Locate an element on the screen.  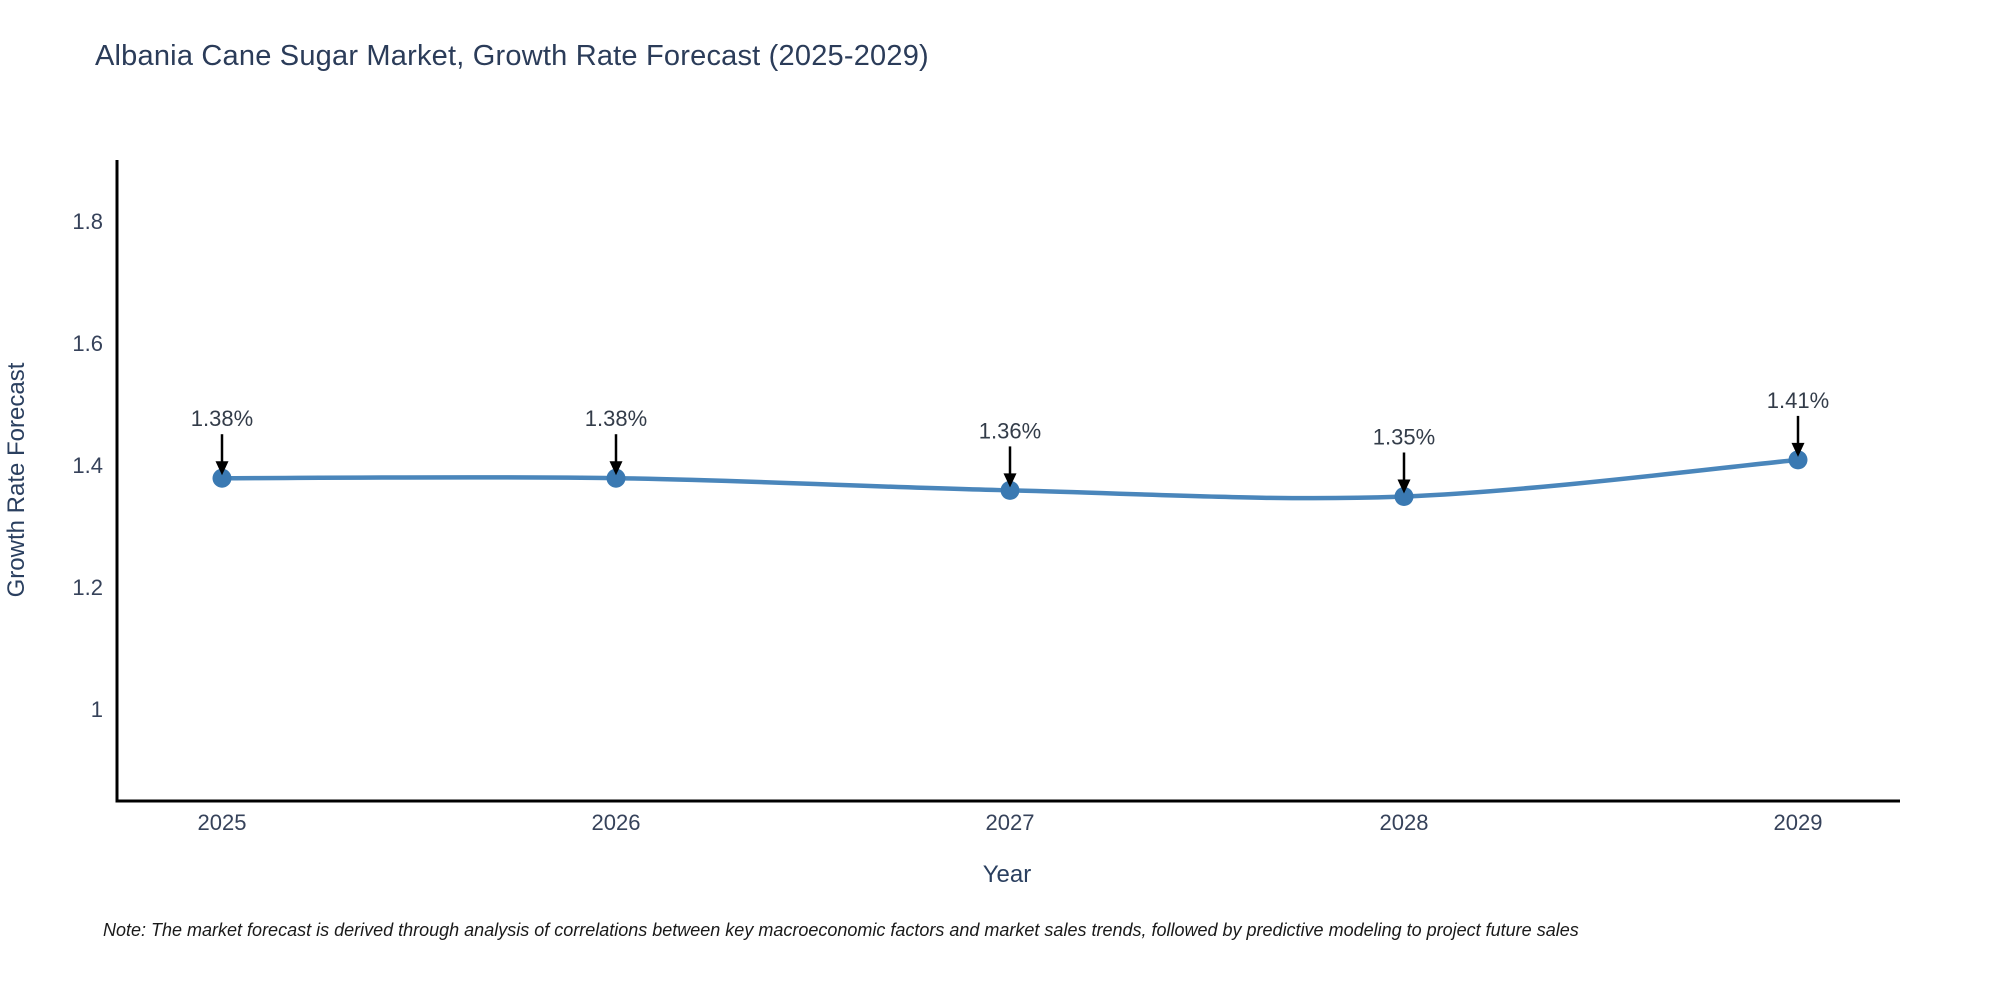
x-tick-label: 2026 is located at coordinates (616, 822).